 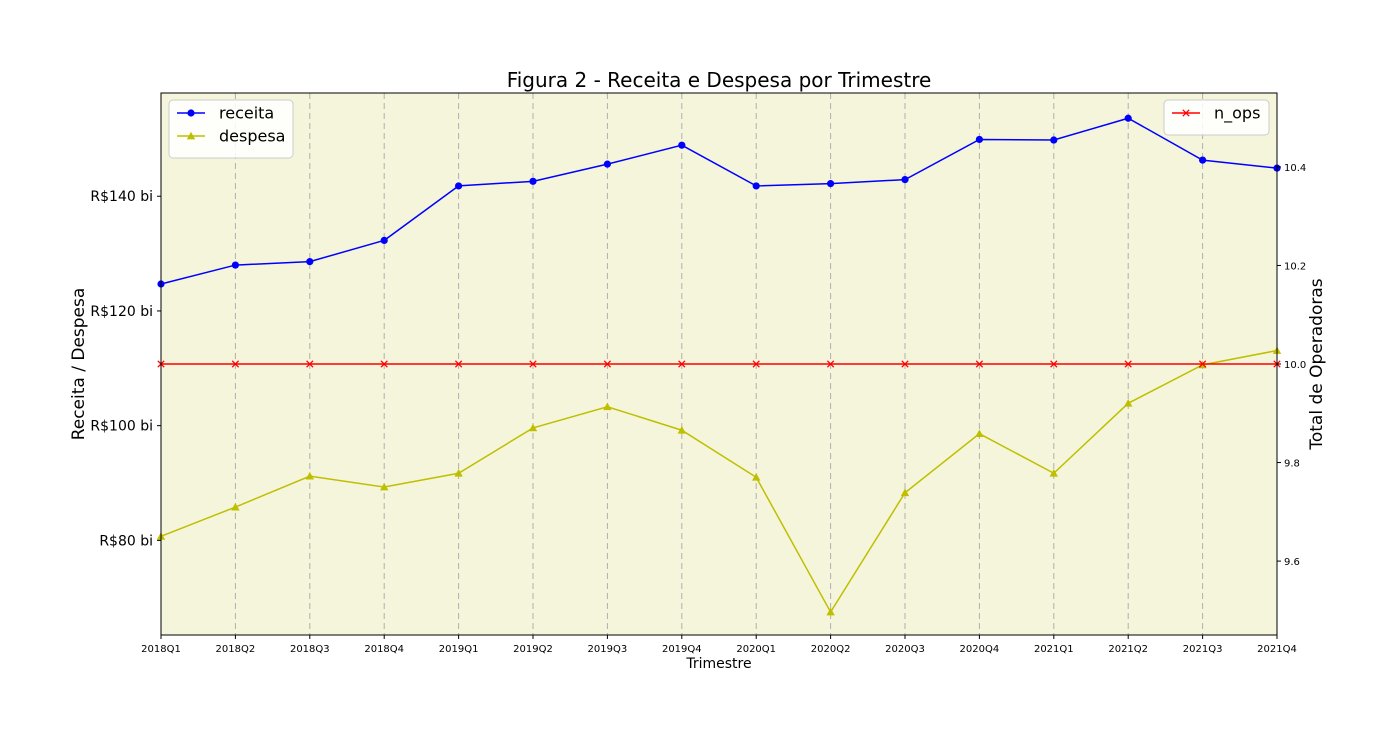 What do you see at coordinates (1277, 649) in the screenshot?
I see `x-tick-label: 2021Q4` at bounding box center [1277, 649].